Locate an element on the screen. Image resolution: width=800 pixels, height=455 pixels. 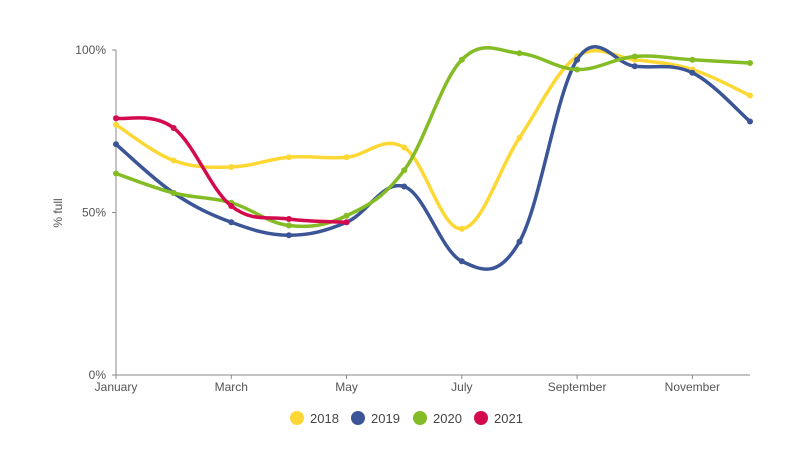
data-point-2021: 2021 January: 79 is located at coordinates (116, 118).